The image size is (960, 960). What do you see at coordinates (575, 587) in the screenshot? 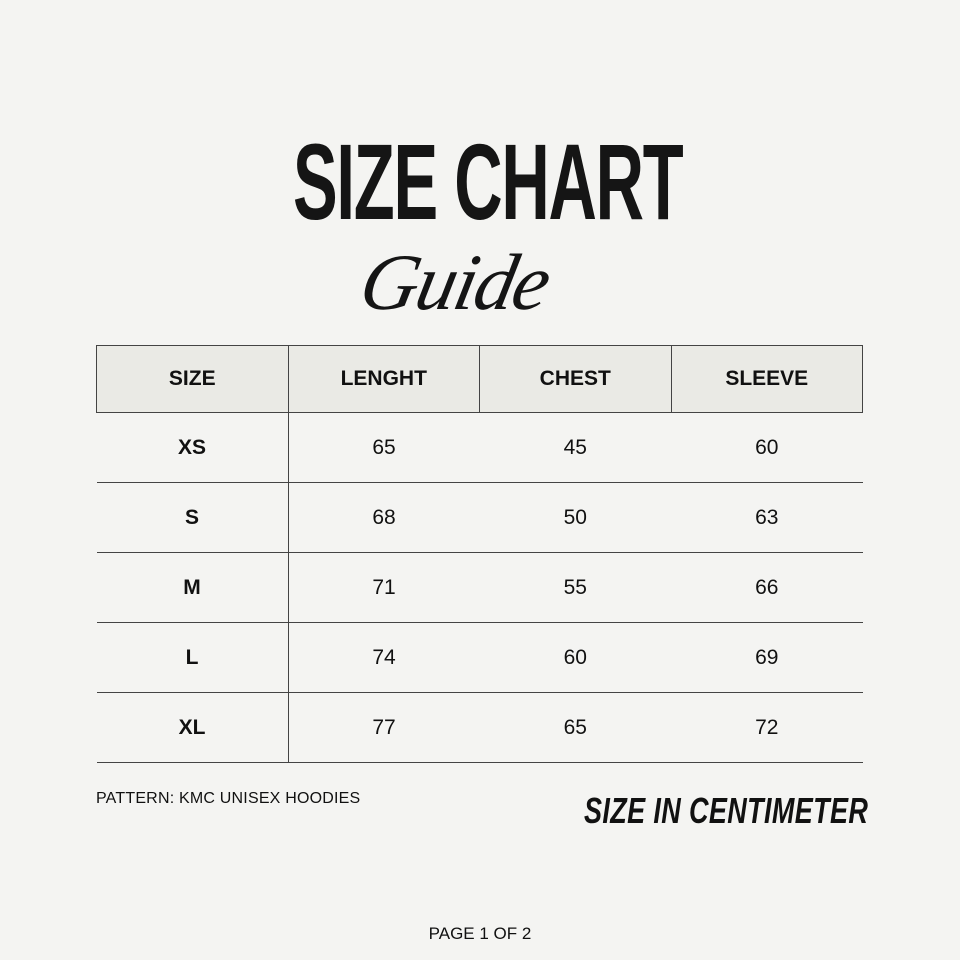
I see `measurement-cell: 55` at bounding box center [575, 587].